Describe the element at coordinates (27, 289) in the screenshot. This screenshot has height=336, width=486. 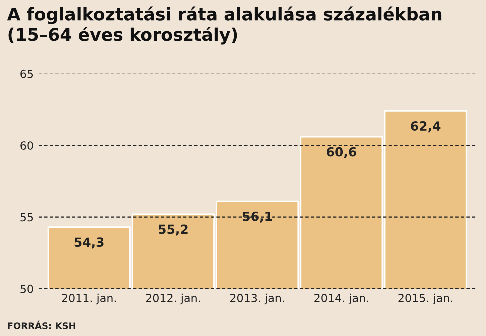
I see `y-tick-label: 50` at that location.